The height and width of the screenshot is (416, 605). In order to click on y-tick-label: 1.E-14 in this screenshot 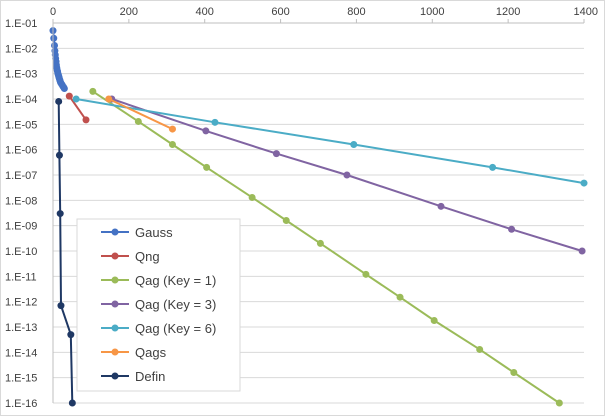, I will do `click(21, 353)`.